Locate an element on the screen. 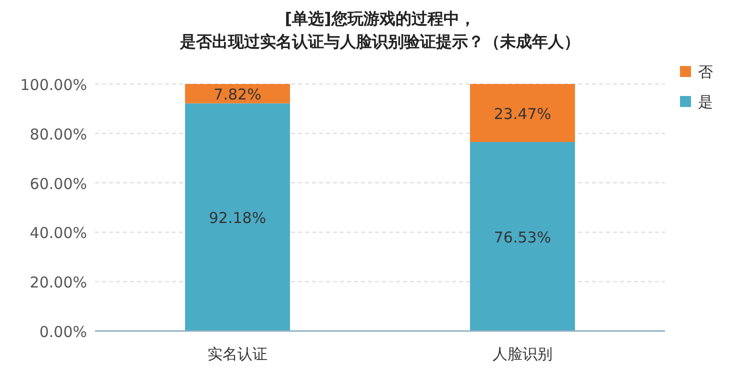  legend-label: 否 is located at coordinates (705, 72).